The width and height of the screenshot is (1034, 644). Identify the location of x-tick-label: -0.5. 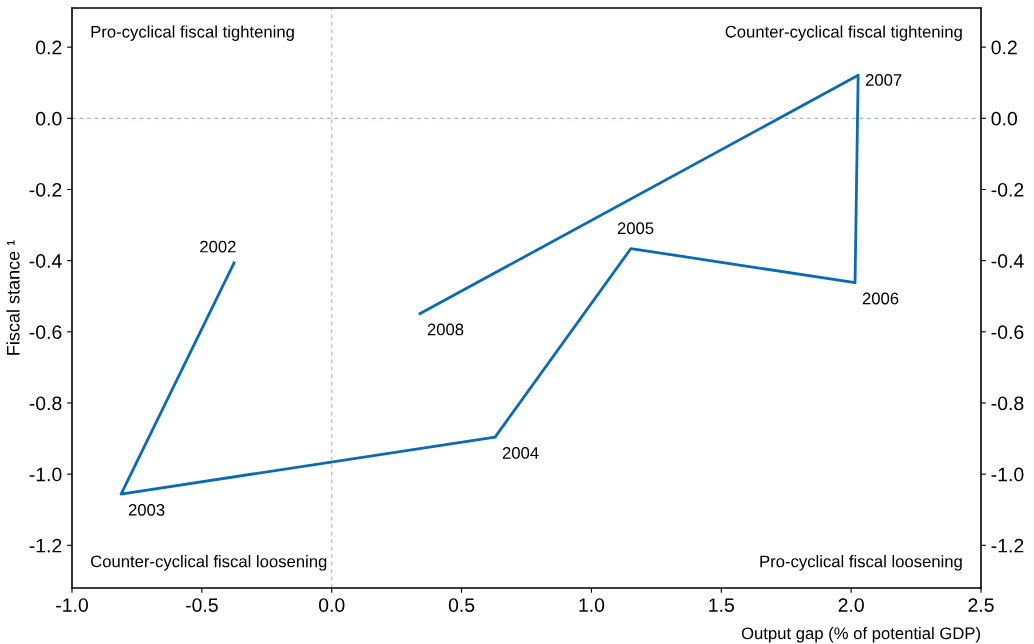
(201, 605).